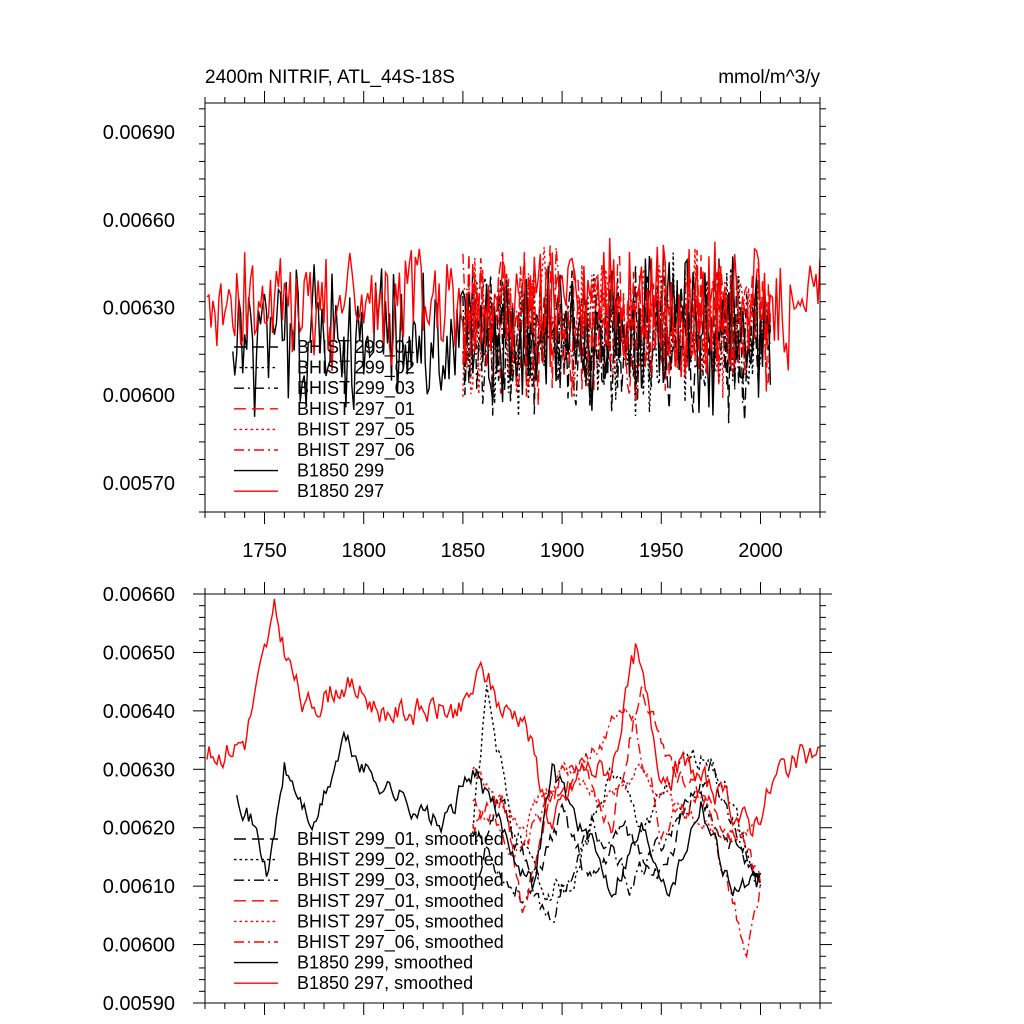 The width and height of the screenshot is (1024, 1024). I want to click on series-lines, so click(513, 330).